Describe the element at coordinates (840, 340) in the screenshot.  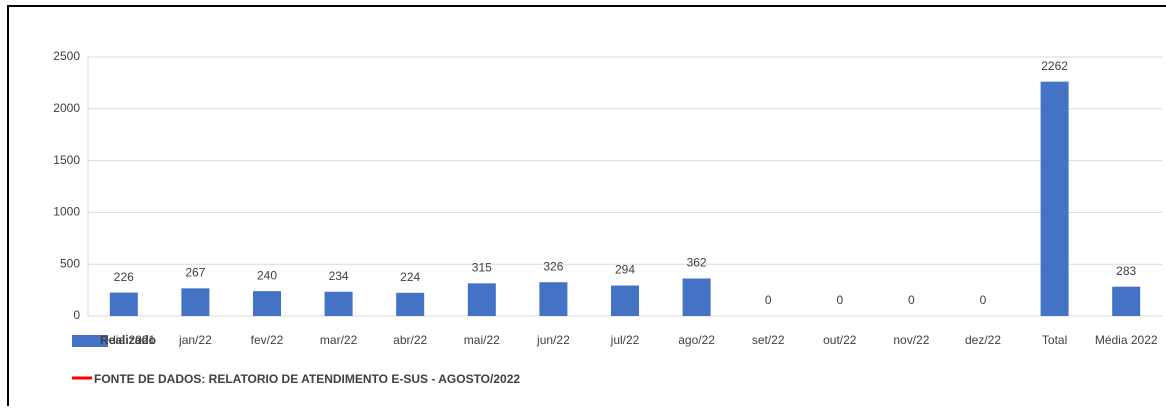
I see `x-tick-label: out/22` at that location.